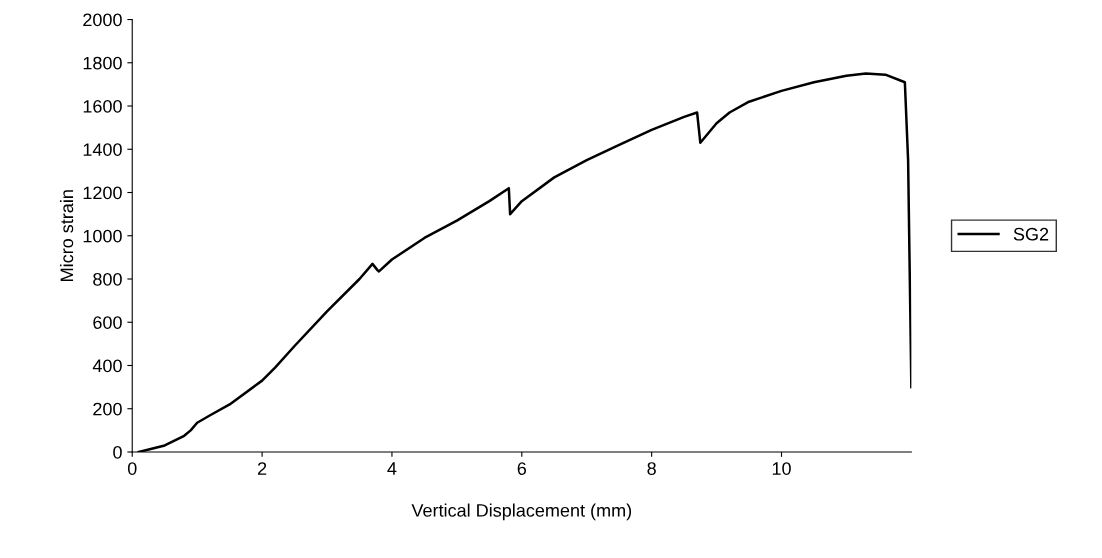 This screenshot has height=558, width=1102. Describe the element at coordinates (117, 452) in the screenshot. I see `y-tick-label: 0` at that location.